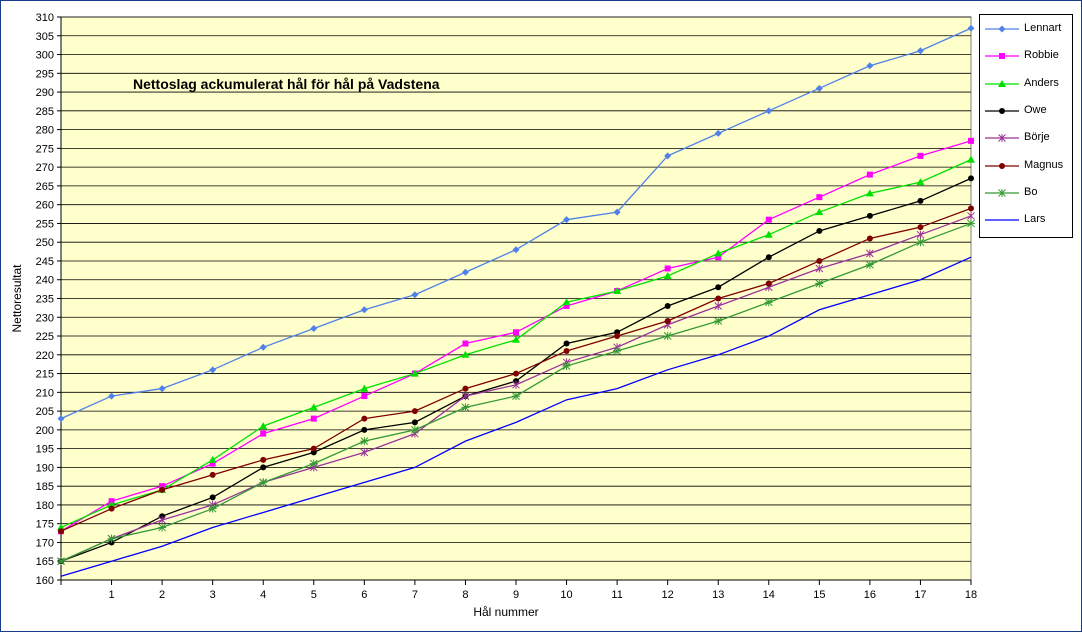 This screenshot has height=632, width=1082. Describe the element at coordinates (1031, 191) in the screenshot. I see `legend-label-bo: Bo` at that location.